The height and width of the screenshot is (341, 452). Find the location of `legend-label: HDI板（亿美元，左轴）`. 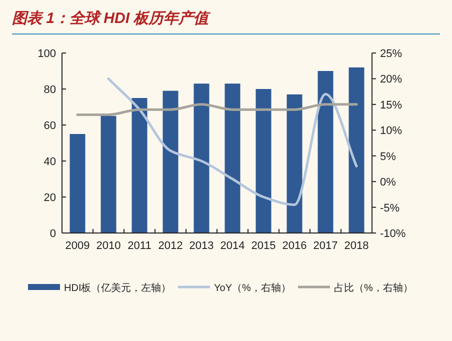

legend-label: HDI板（亿美元，左轴） is located at coordinates (118, 288).